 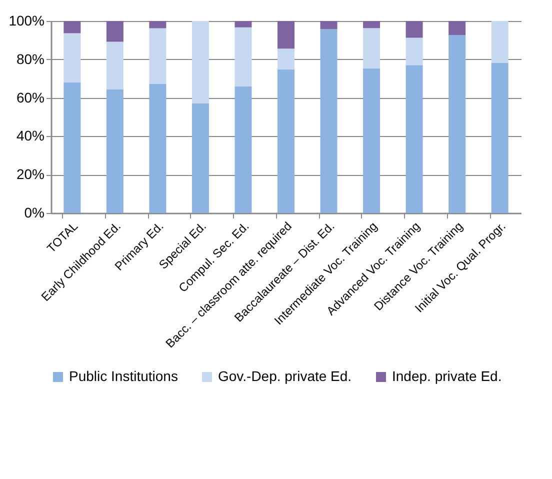 What do you see at coordinates (26, 20) in the screenshot?
I see `y-tick-label: 100%` at bounding box center [26, 20].